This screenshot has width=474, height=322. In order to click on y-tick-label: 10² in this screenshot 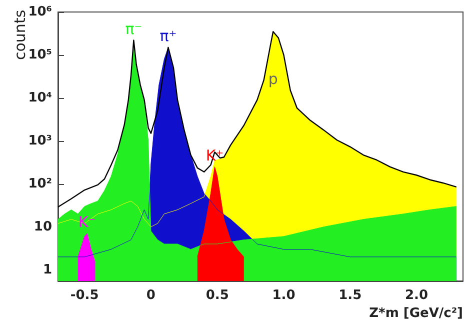, I will do `click(40, 184)`.